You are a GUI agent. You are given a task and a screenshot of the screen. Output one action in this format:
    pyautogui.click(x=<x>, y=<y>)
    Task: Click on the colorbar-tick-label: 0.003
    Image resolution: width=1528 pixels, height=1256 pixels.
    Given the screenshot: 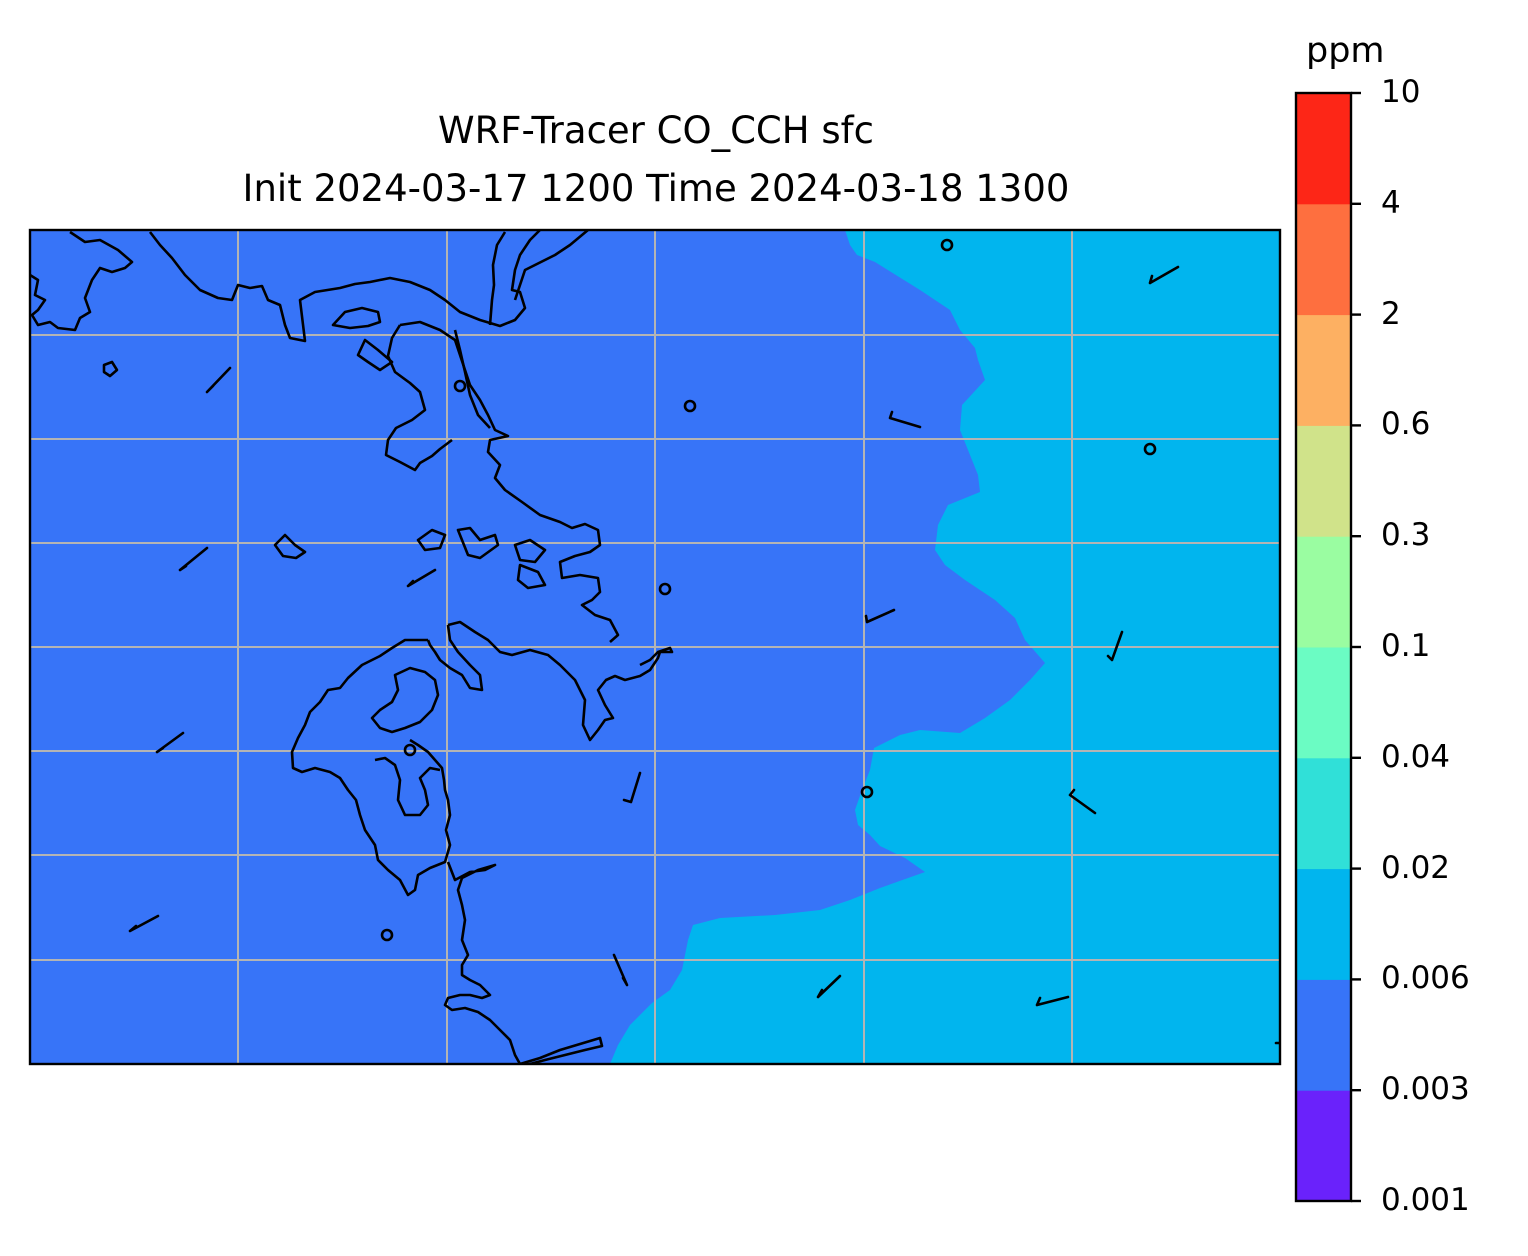 What is the action you would take?
    pyautogui.click(x=1425, y=1089)
    